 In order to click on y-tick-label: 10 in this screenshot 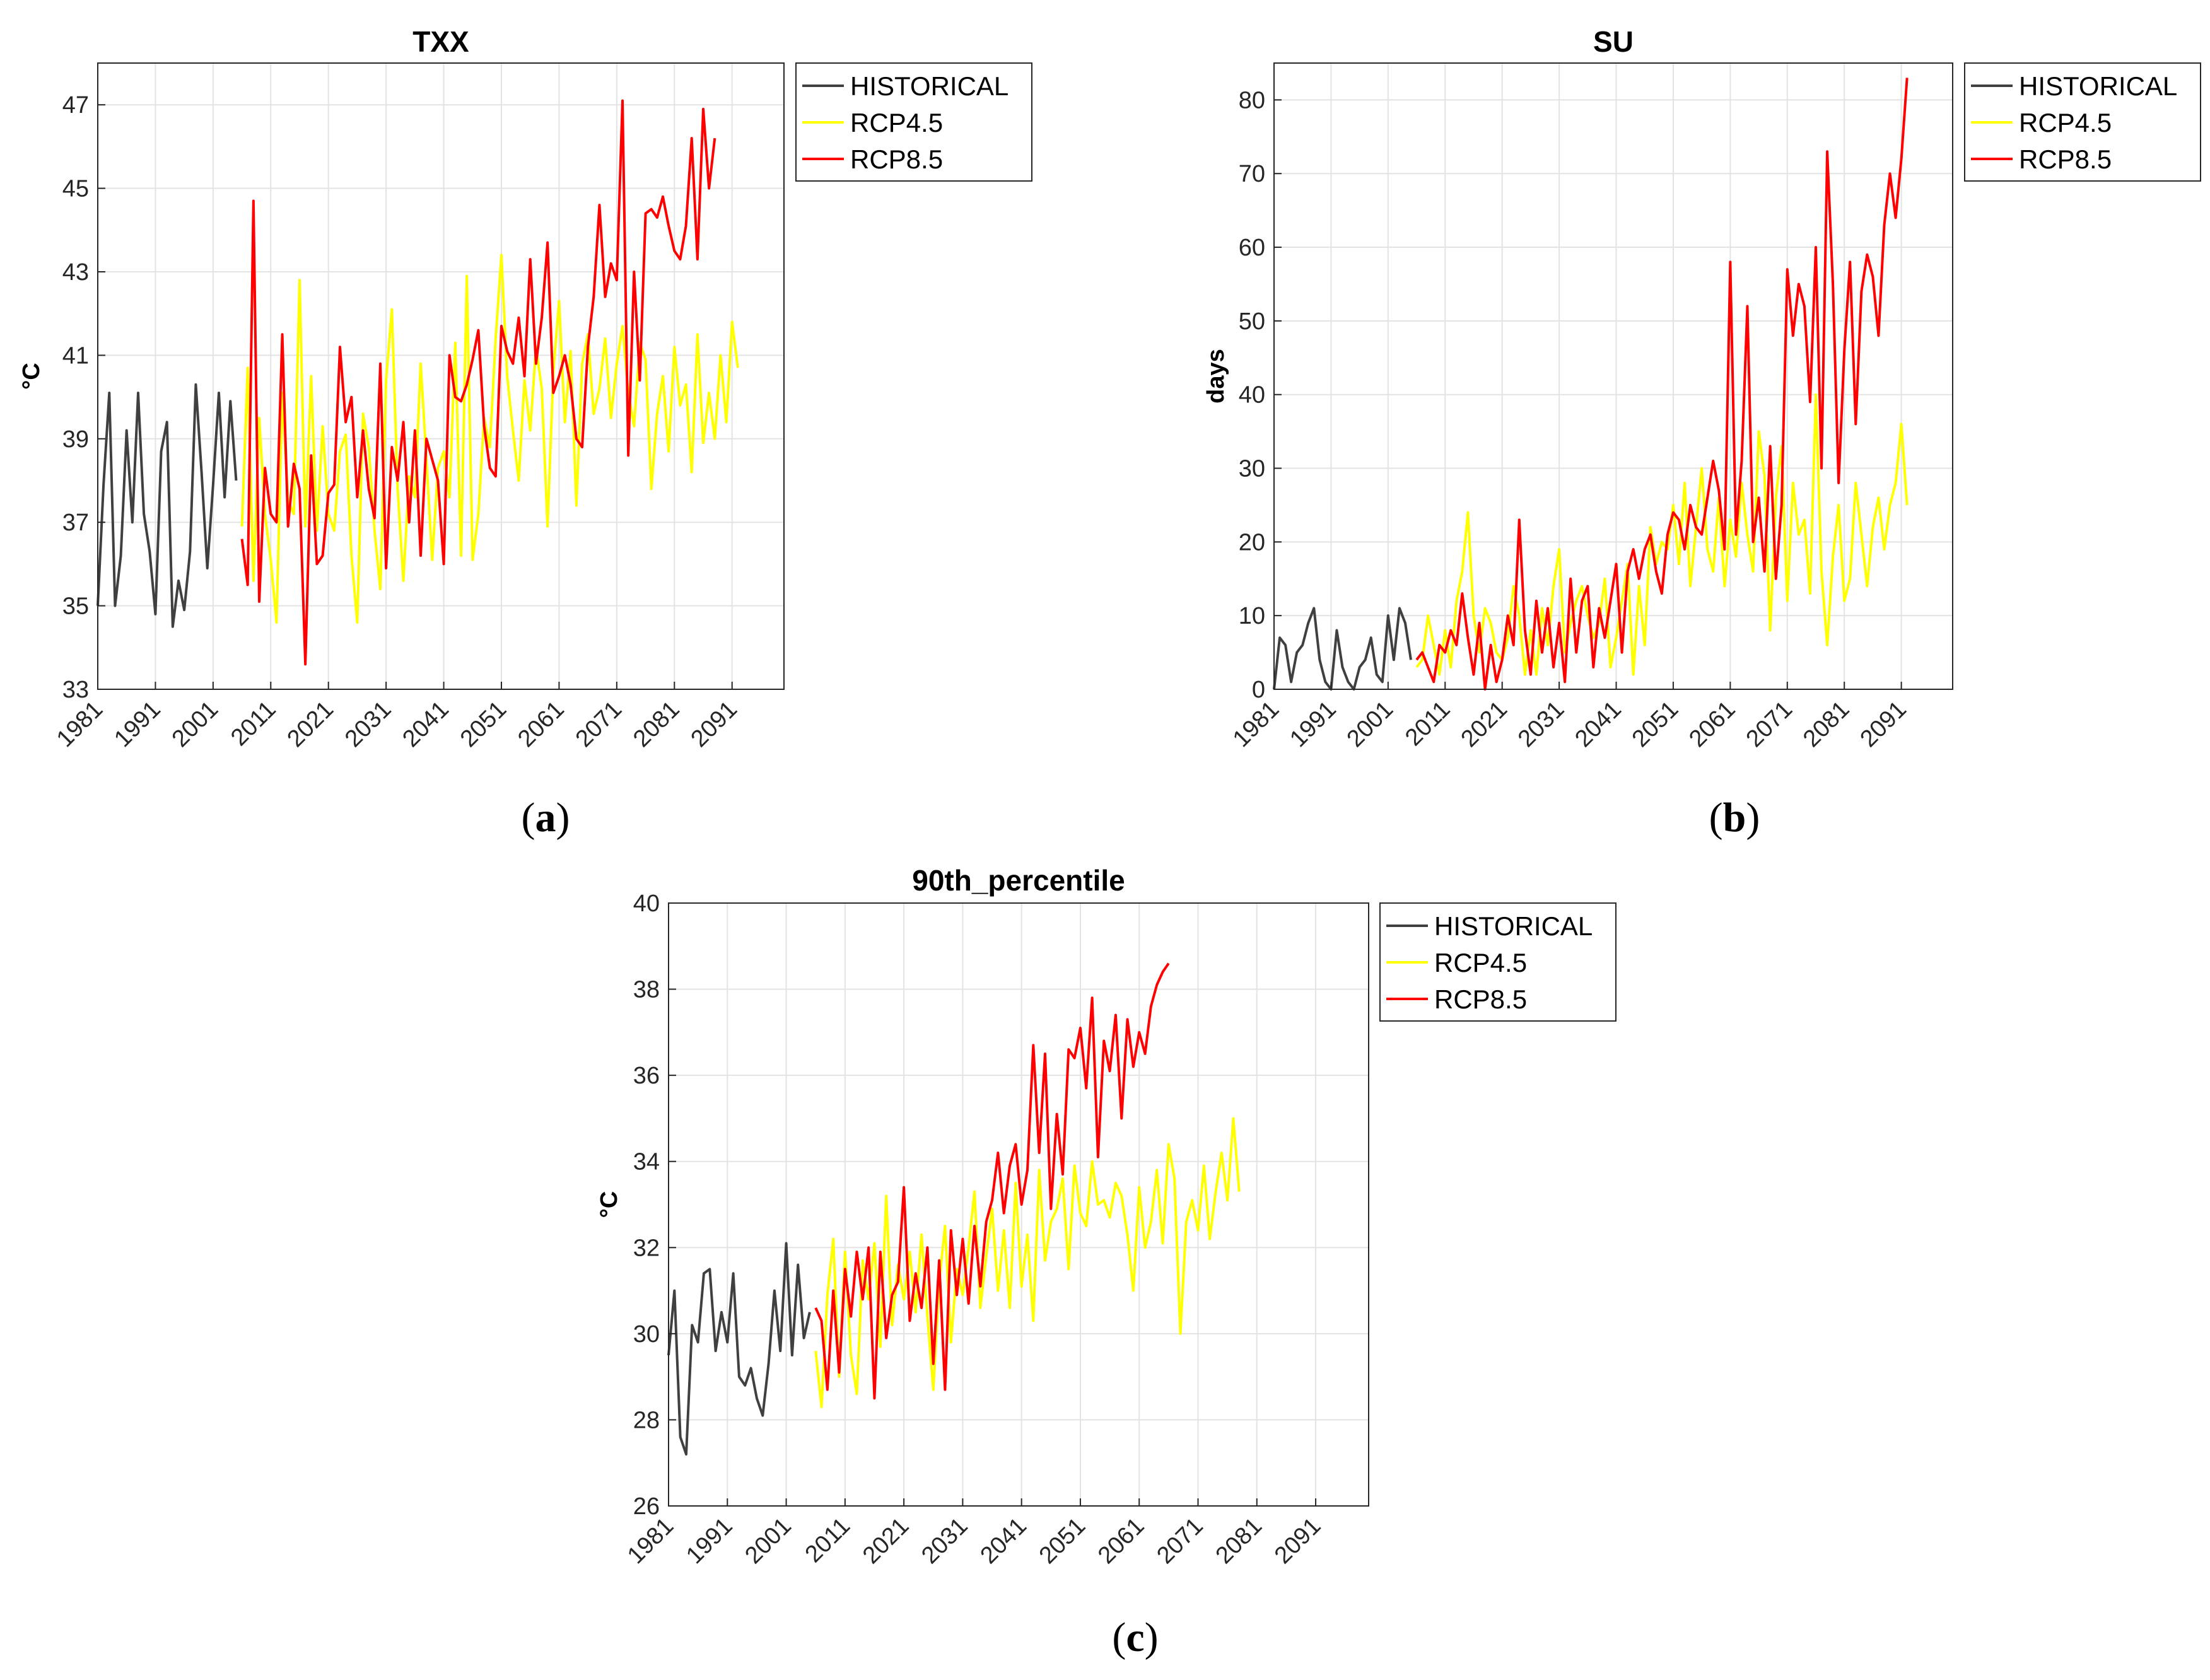, I will do `click(1252, 616)`.